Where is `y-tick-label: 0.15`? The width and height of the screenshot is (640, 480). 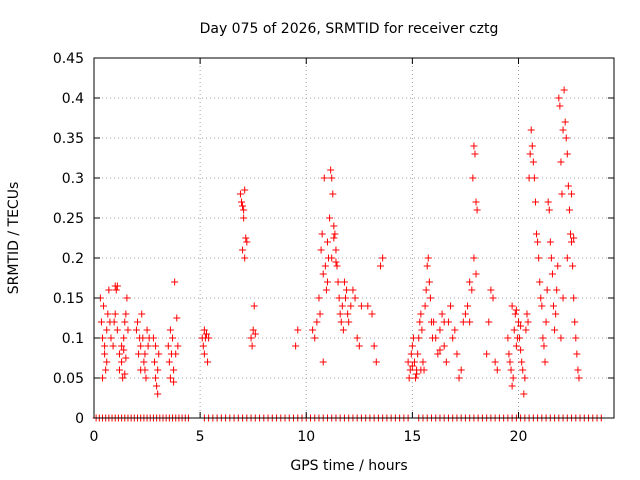 y-tick-label: 0.15 is located at coordinates (68, 299).